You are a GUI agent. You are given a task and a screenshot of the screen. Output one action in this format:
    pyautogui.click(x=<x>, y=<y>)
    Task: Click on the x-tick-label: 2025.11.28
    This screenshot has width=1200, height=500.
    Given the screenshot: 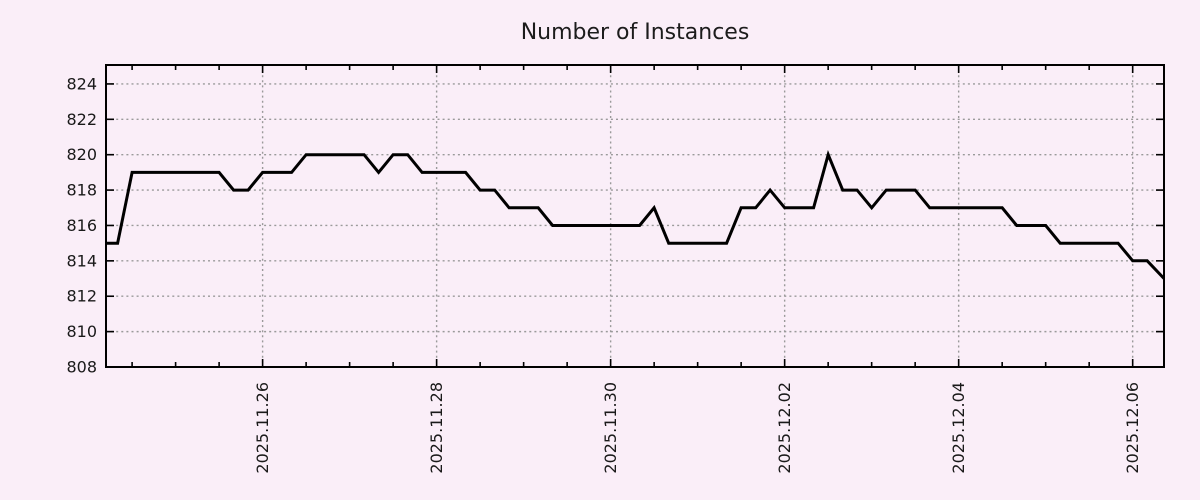 What is the action you would take?
    pyautogui.click(x=436, y=428)
    